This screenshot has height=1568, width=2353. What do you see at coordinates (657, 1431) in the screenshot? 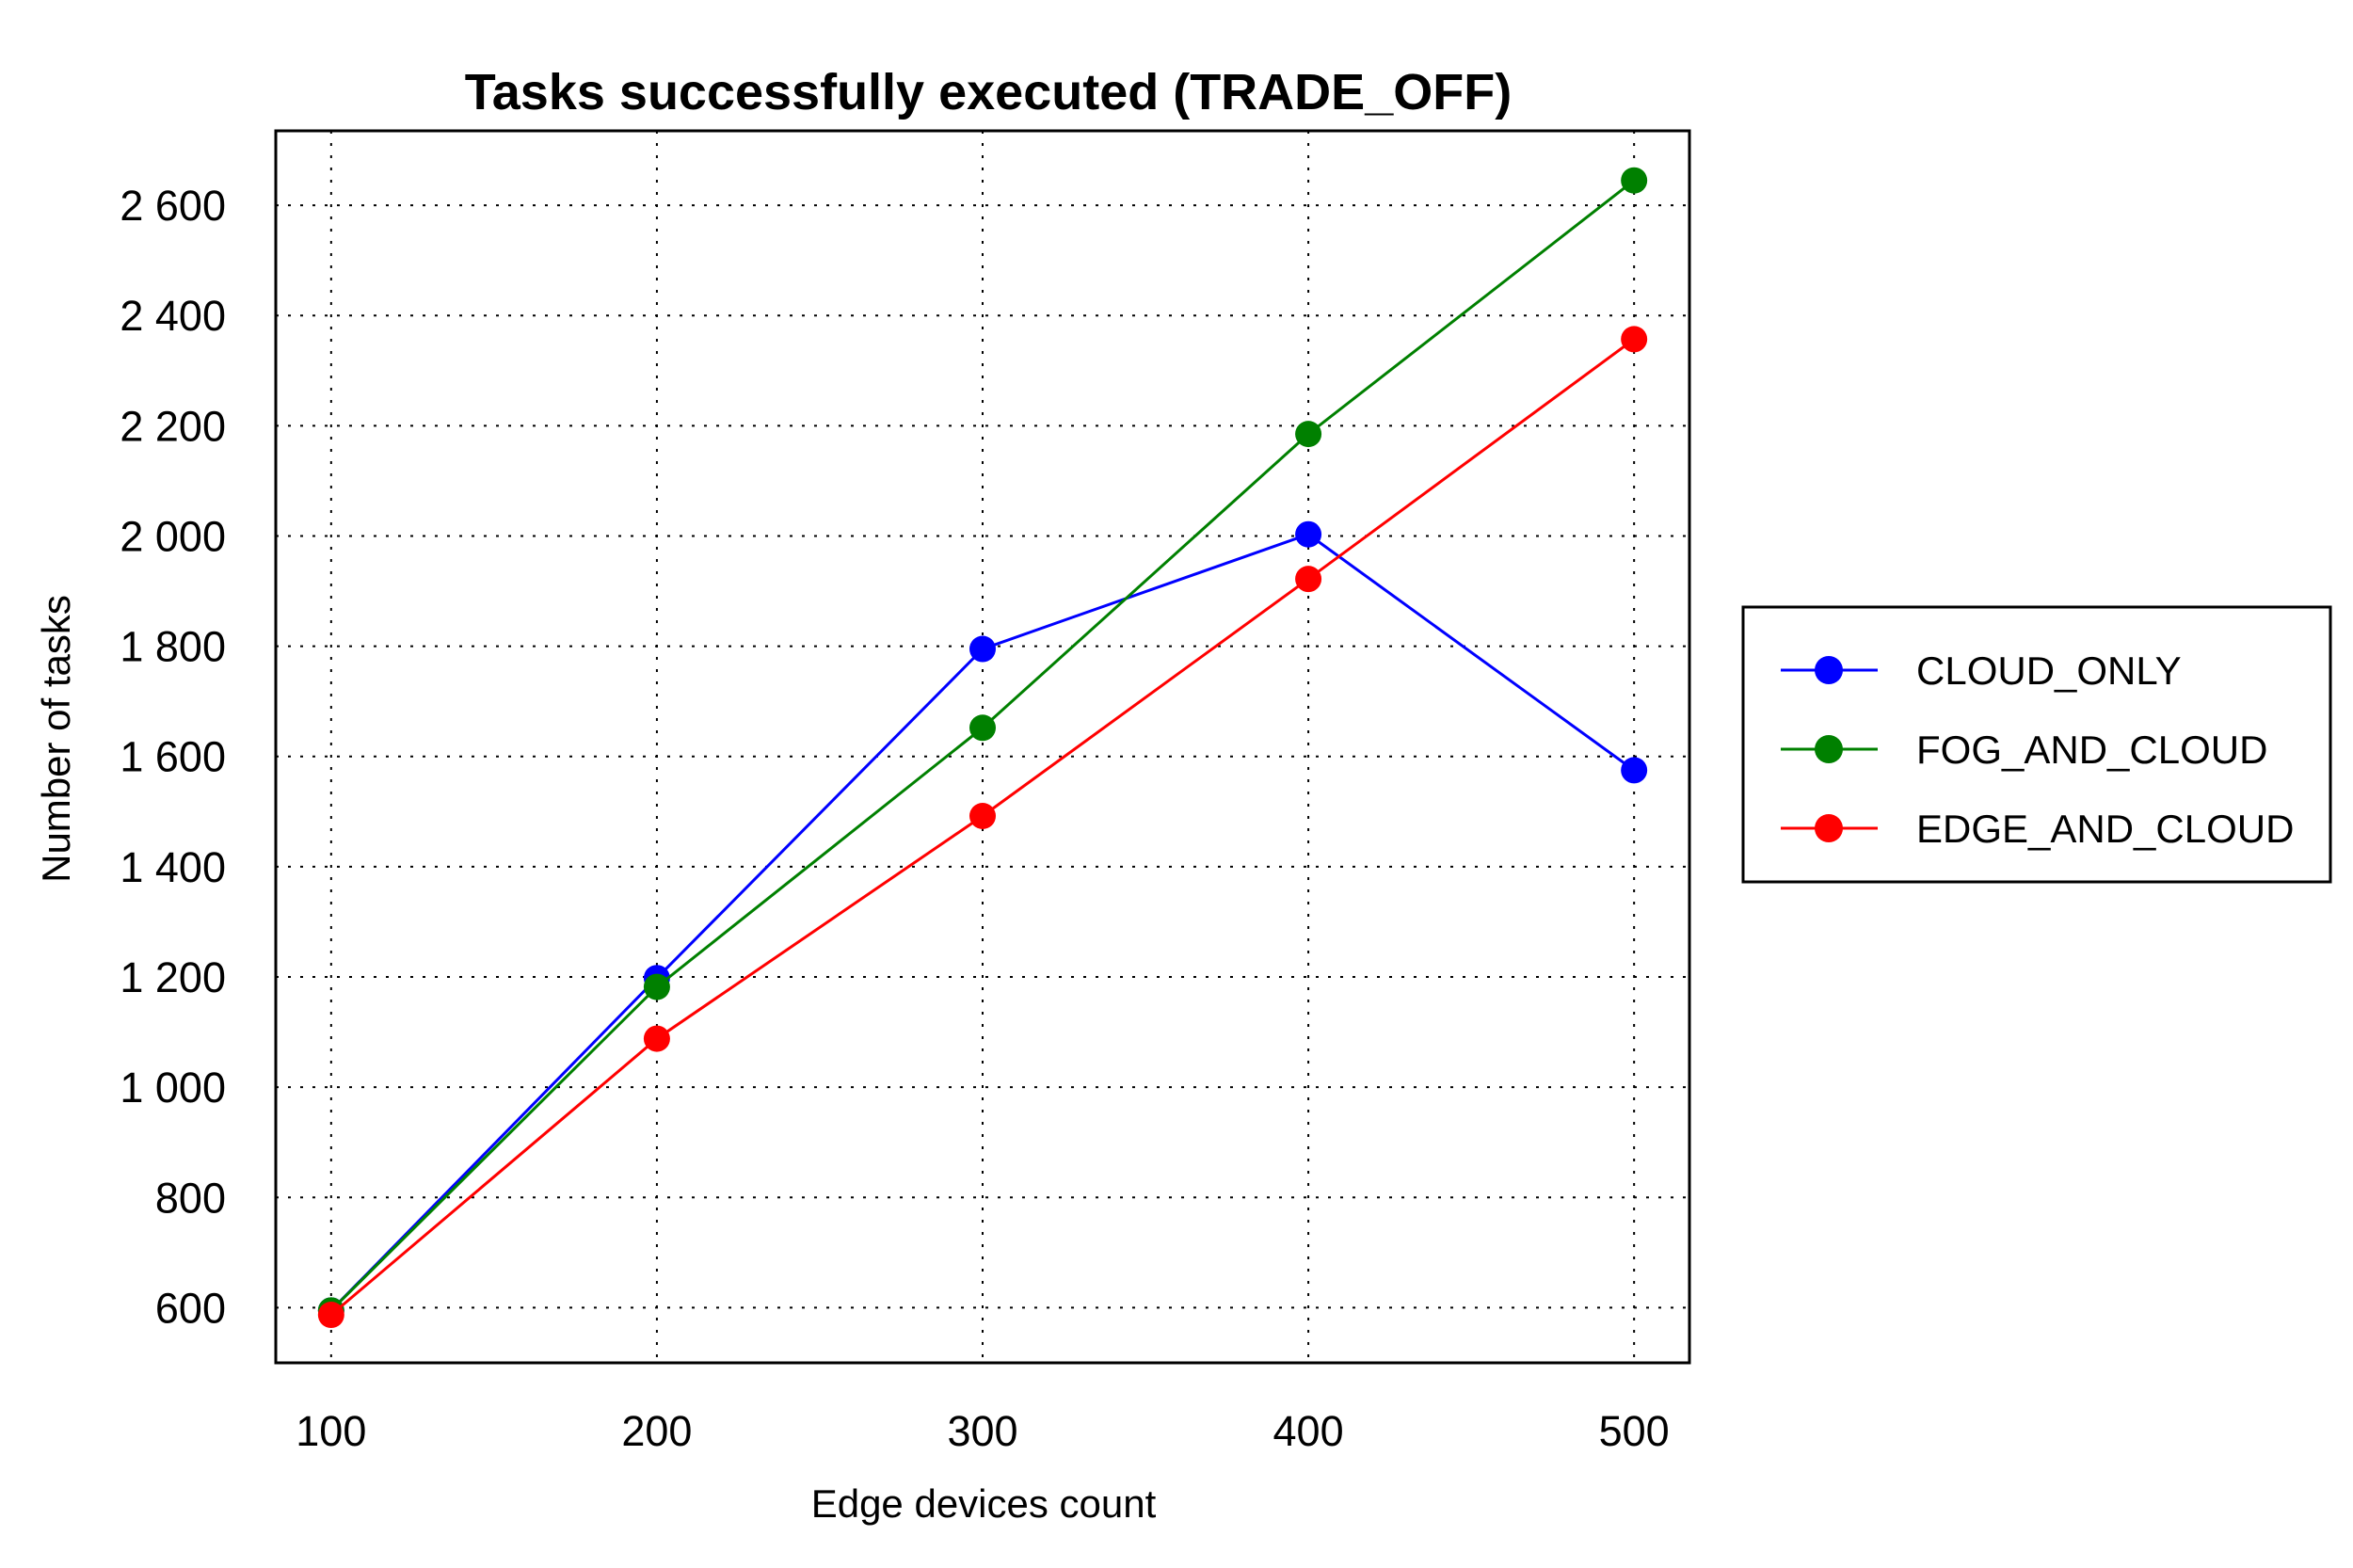
I see `x-tick-label: 200` at bounding box center [657, 1431].